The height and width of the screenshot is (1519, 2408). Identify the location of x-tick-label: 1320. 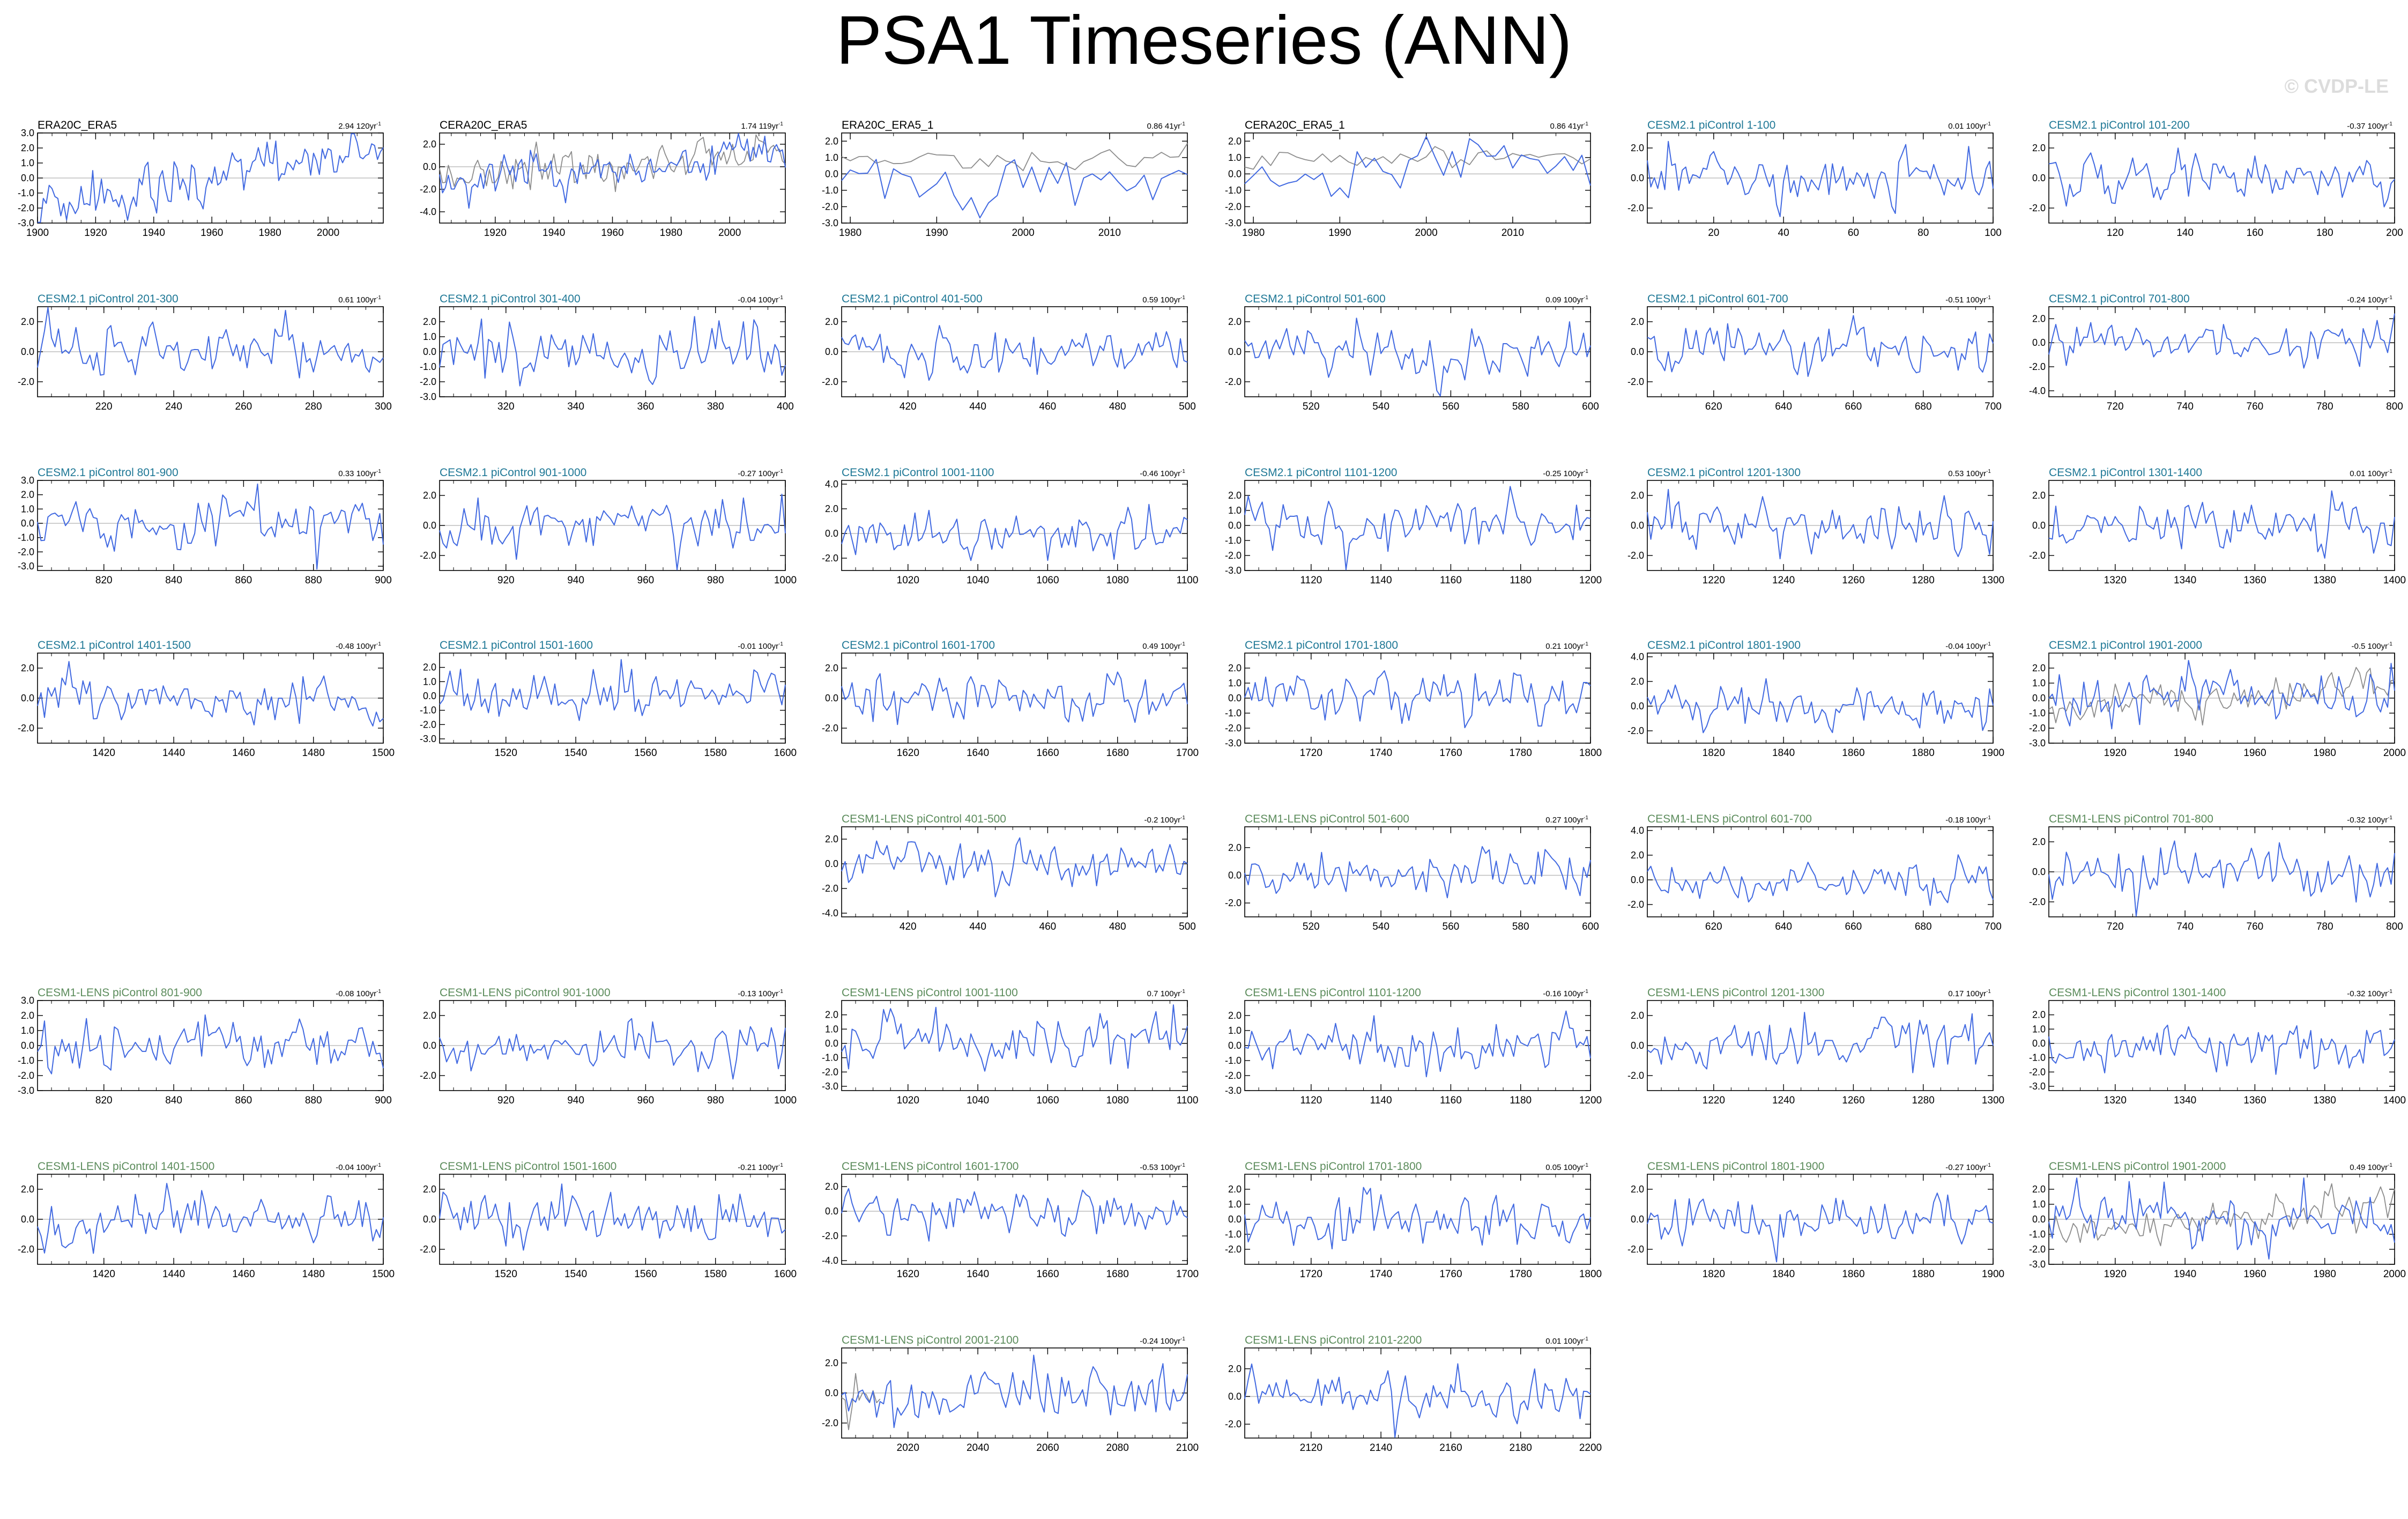
(2115, 1101).